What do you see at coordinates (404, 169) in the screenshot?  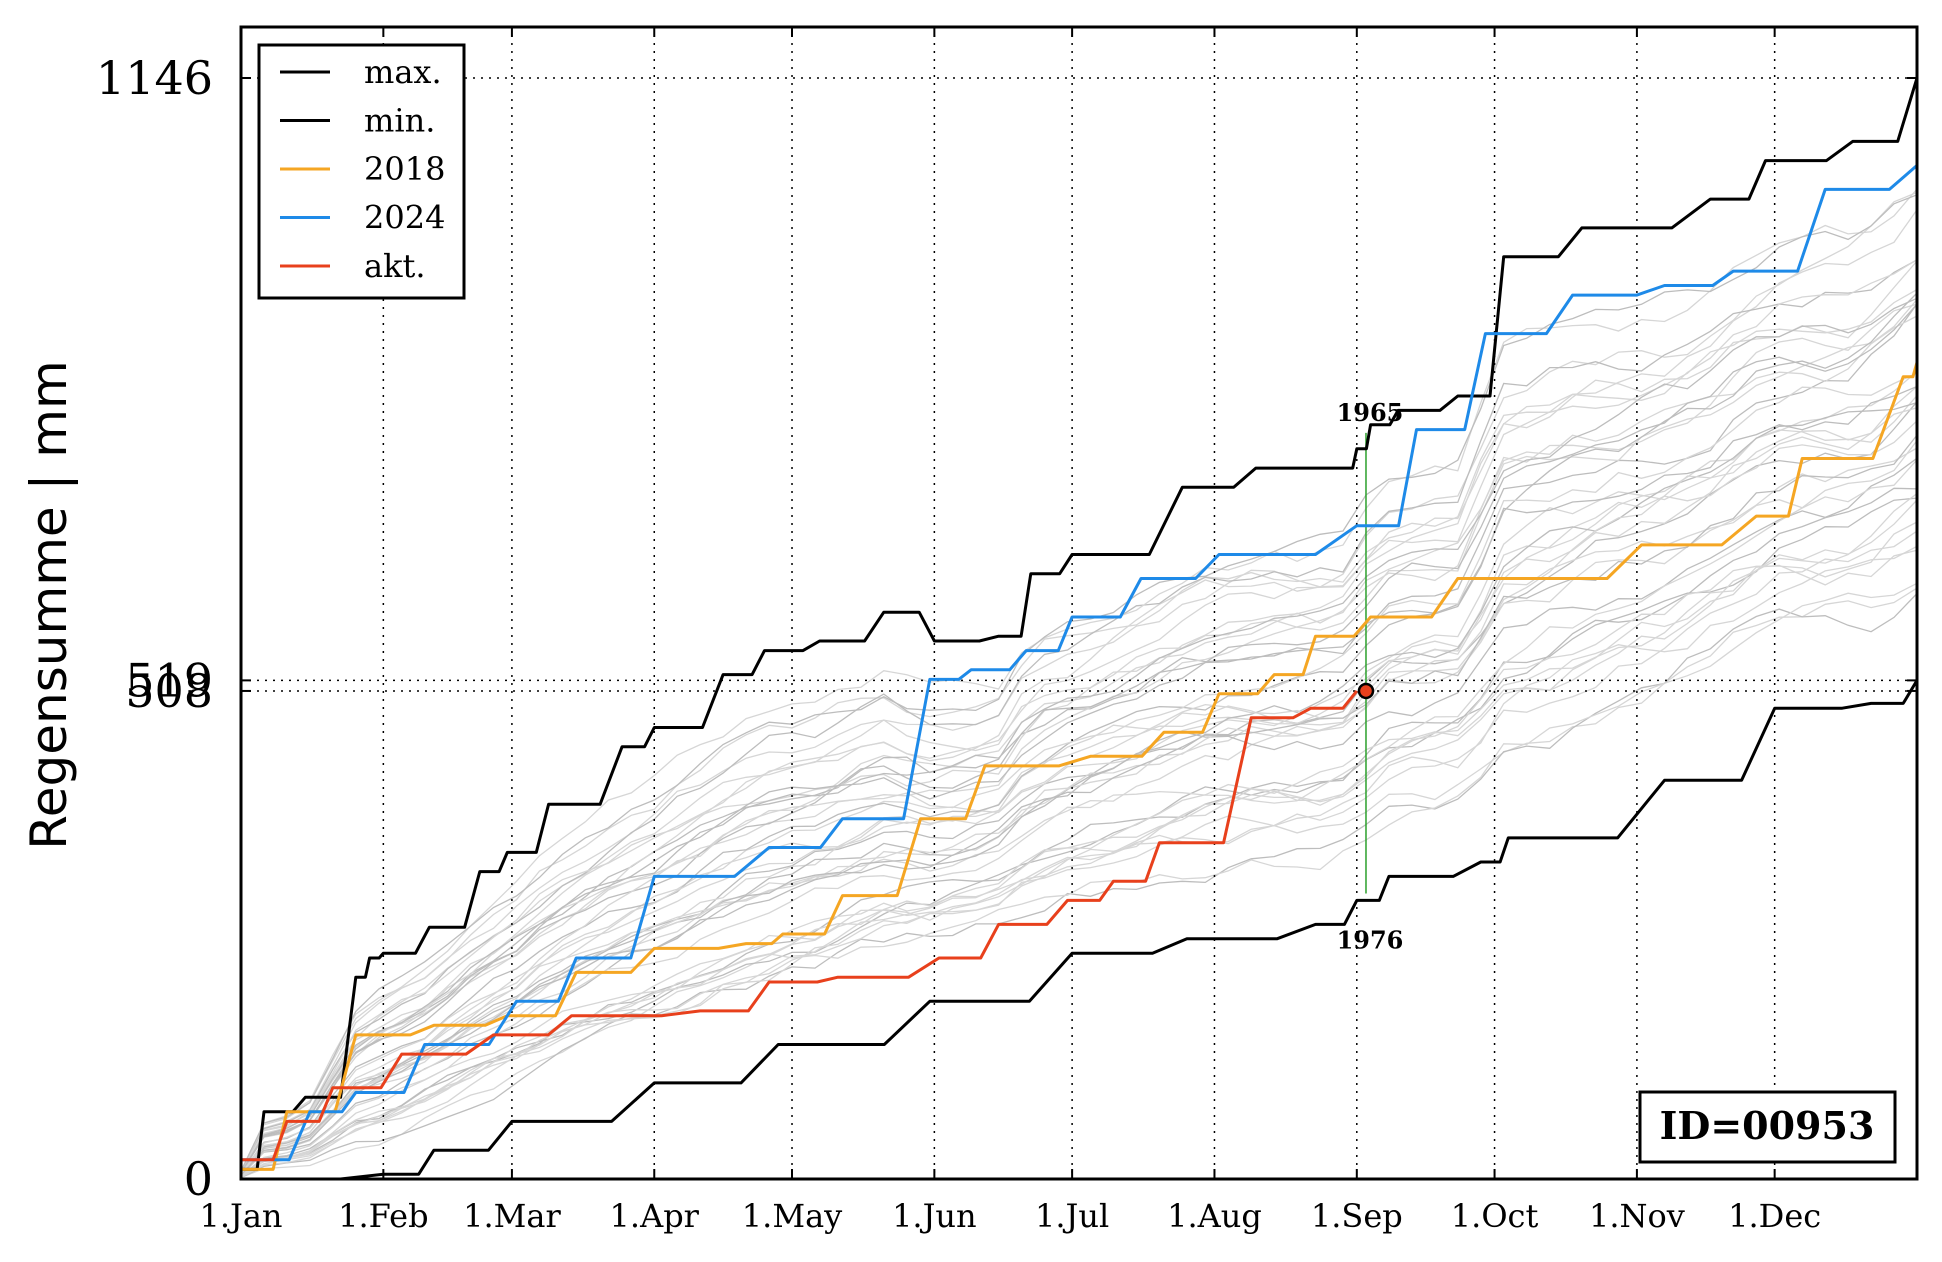 I see `legend-label: 2018` at bounding box center [404, 169].